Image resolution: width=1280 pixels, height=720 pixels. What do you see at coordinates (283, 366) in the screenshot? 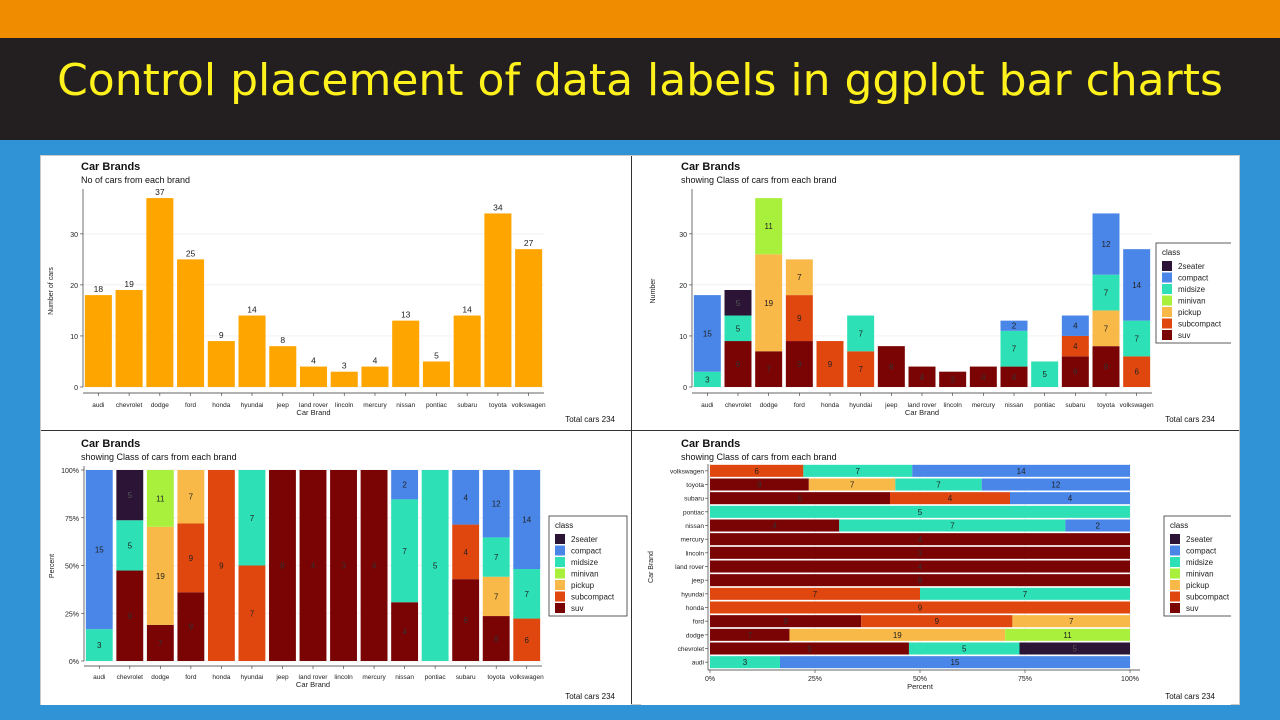
I see `bar-jeep` at bounding box center [283, 366].